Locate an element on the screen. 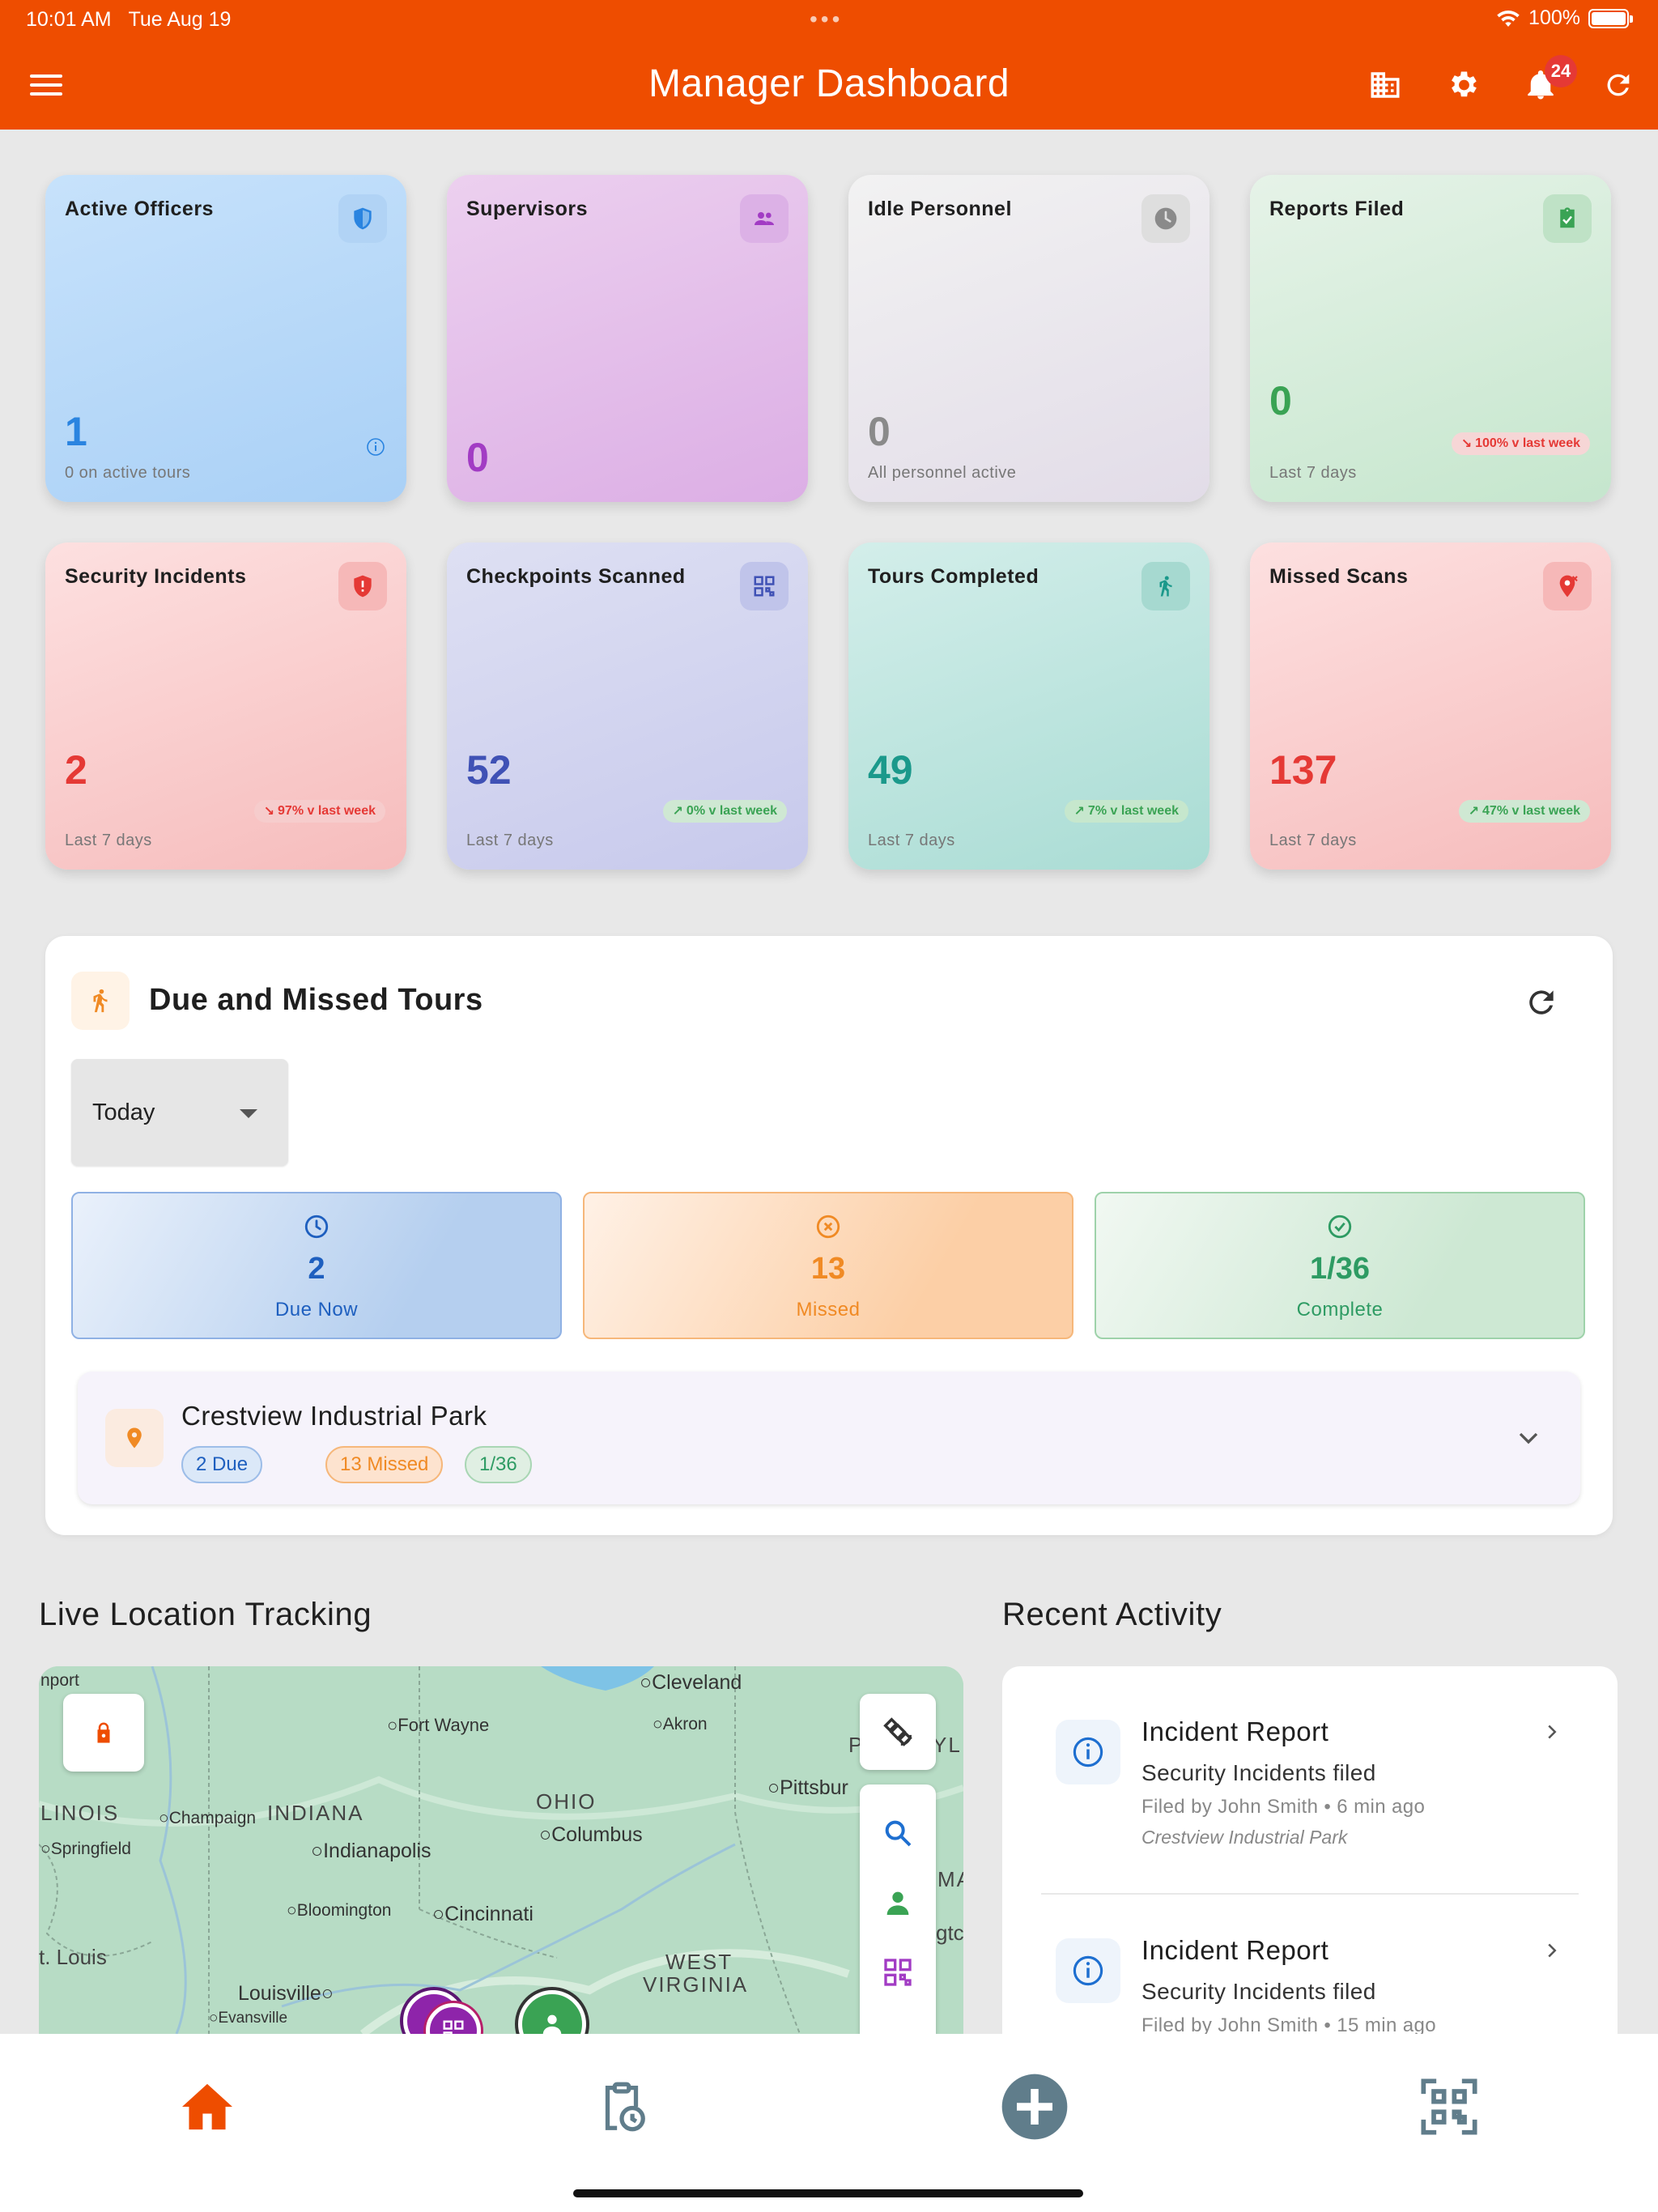  caret-down-icon is located at coordinates (248, 1113).